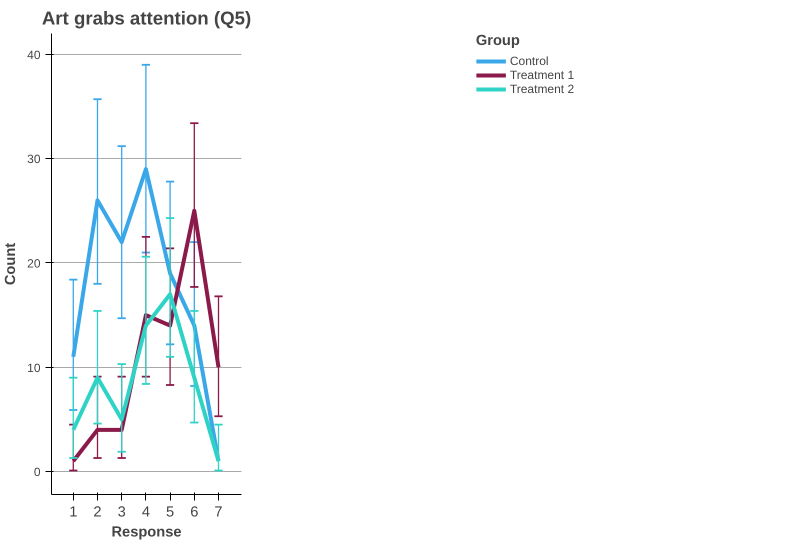 Image resolution: width=809 pixels, height=543 pixels. What do you see at coordinates (542, 75) in the screenshot?
I see `legend-label: Treatment 1` at bounding box center [542, 75].